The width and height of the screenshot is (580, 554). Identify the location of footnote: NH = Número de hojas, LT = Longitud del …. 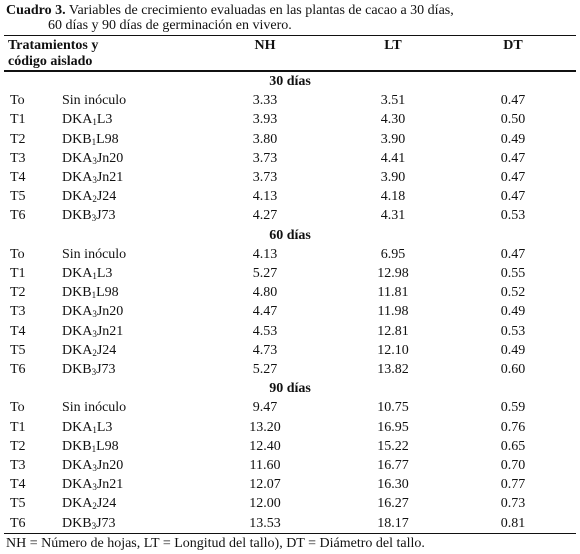
(215, 543).